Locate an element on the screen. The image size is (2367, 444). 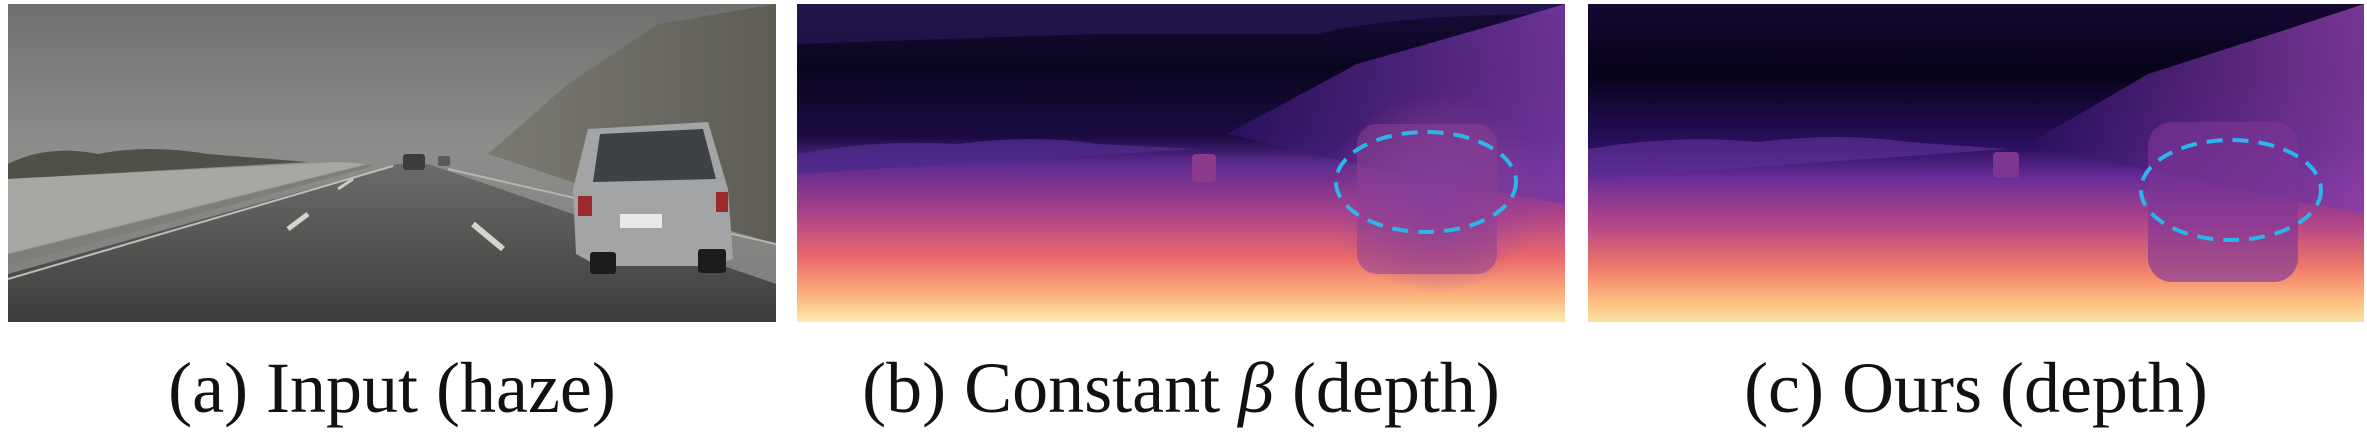
car is located at coordinates (653, 198).